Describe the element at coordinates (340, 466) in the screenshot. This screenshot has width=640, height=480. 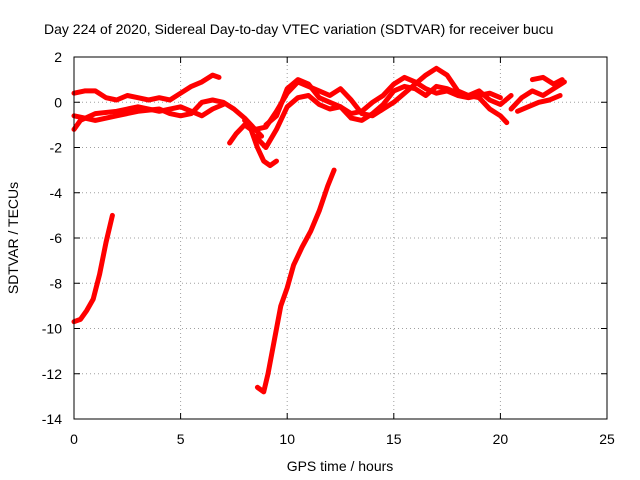
I see `x-axis-label: GPS time / hours` at that location.